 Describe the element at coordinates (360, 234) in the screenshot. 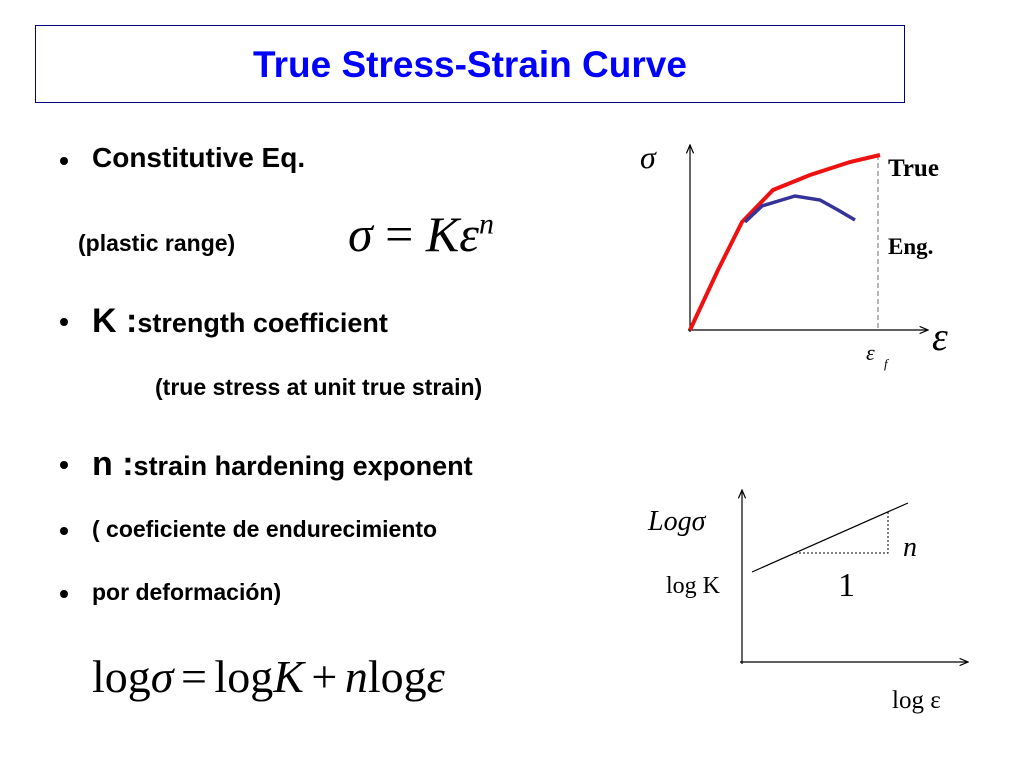

I see `eq-lhs: σ` at that location.